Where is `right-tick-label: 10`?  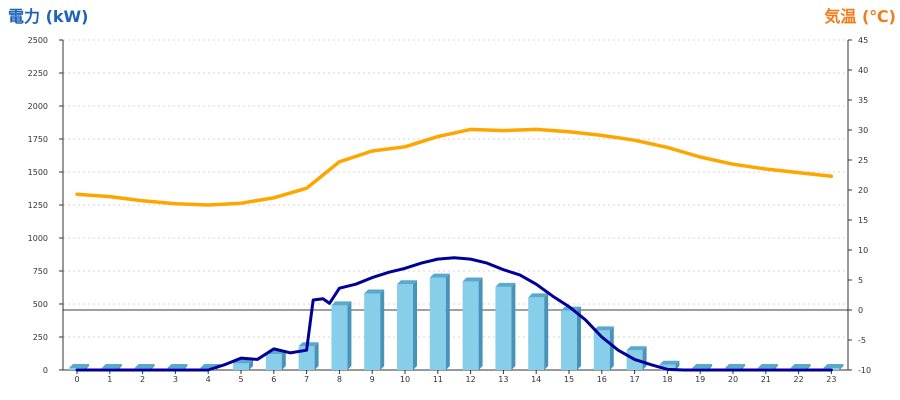
right-tick-label: 10 is located at coordinates (863, 250).